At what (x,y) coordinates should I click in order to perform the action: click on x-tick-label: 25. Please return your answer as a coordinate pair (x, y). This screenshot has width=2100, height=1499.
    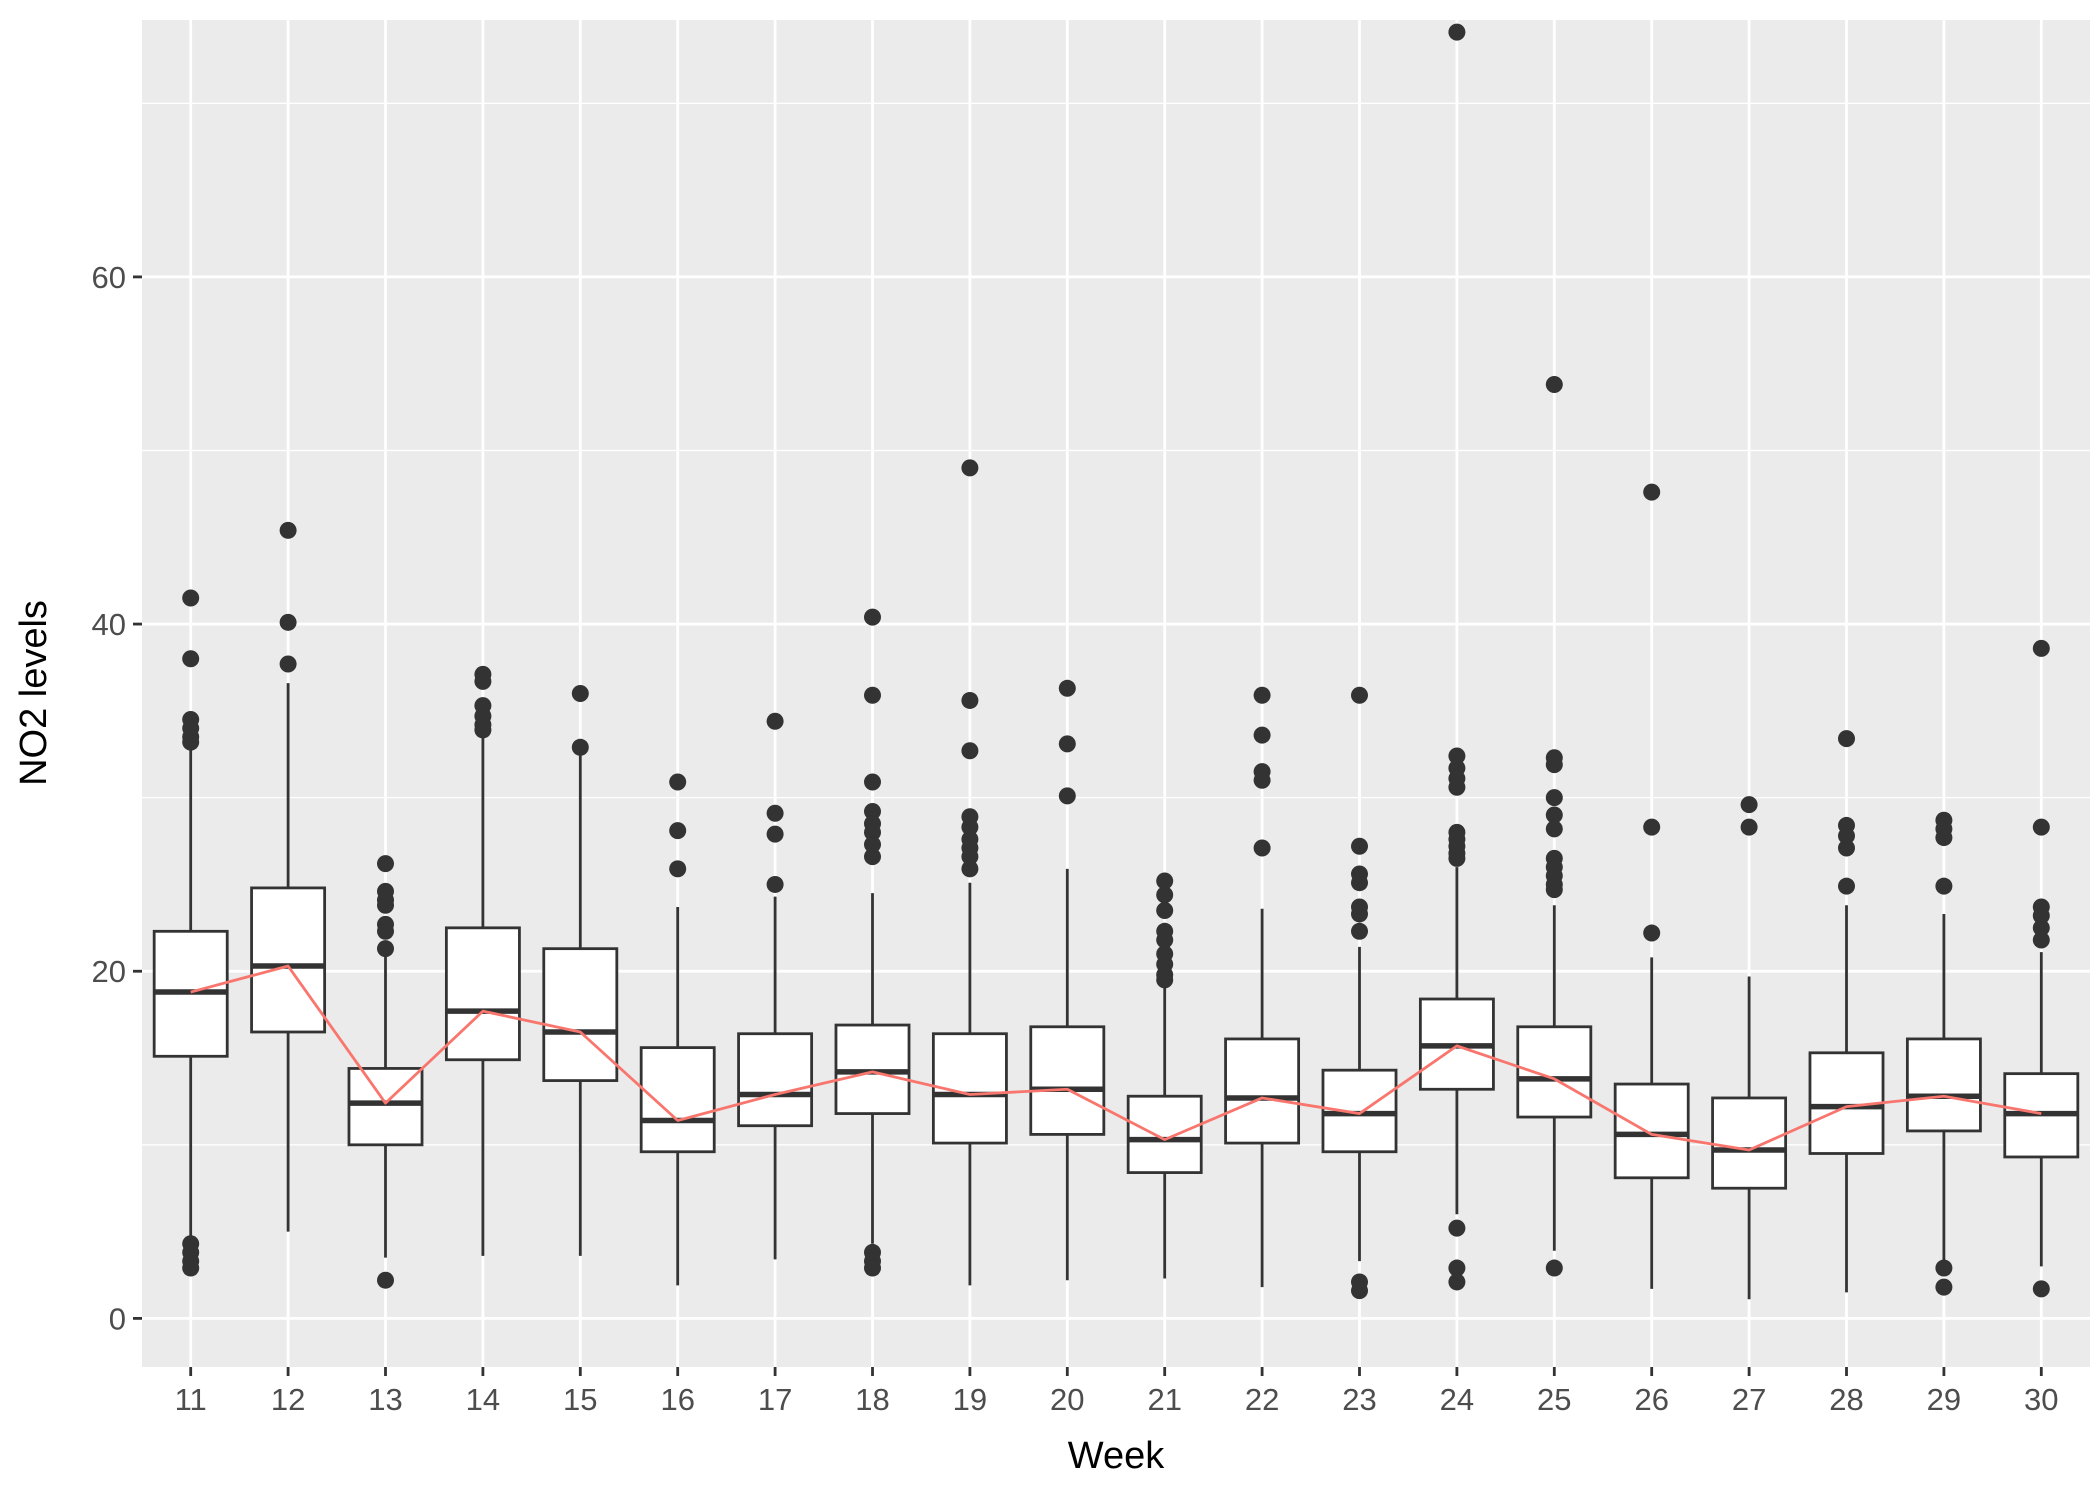
    Looking at the image, I should click on (1554, 1399).